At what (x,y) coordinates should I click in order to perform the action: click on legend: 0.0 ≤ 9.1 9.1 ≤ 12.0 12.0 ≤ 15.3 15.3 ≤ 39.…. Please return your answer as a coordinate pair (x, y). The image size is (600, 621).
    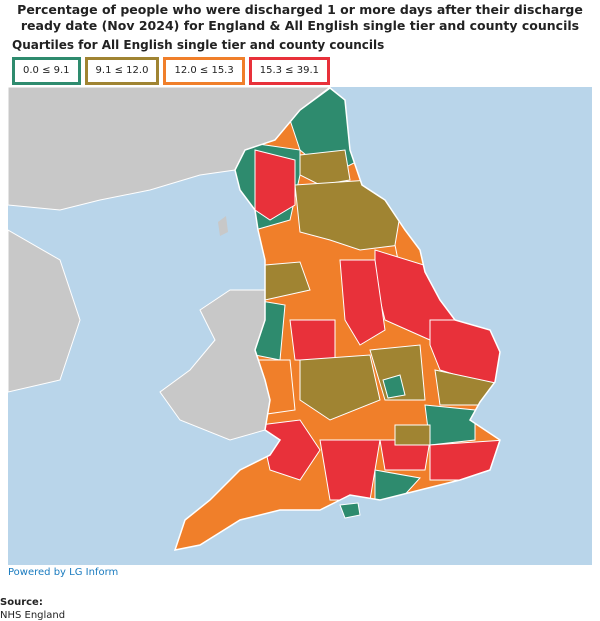
    Looking at the image, I should click on (171, 71).